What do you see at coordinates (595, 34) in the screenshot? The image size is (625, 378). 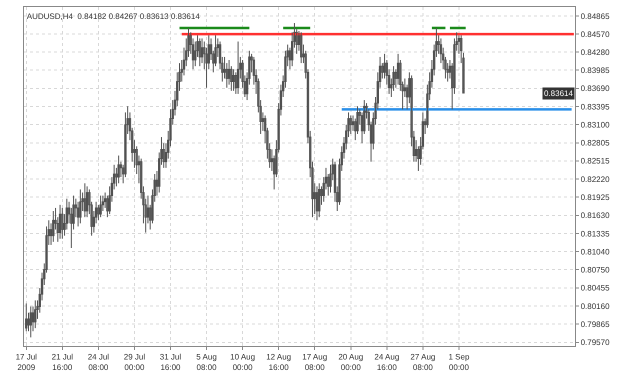 I see `y-tick-label: 0.84570` at bounding box center [595, 34].